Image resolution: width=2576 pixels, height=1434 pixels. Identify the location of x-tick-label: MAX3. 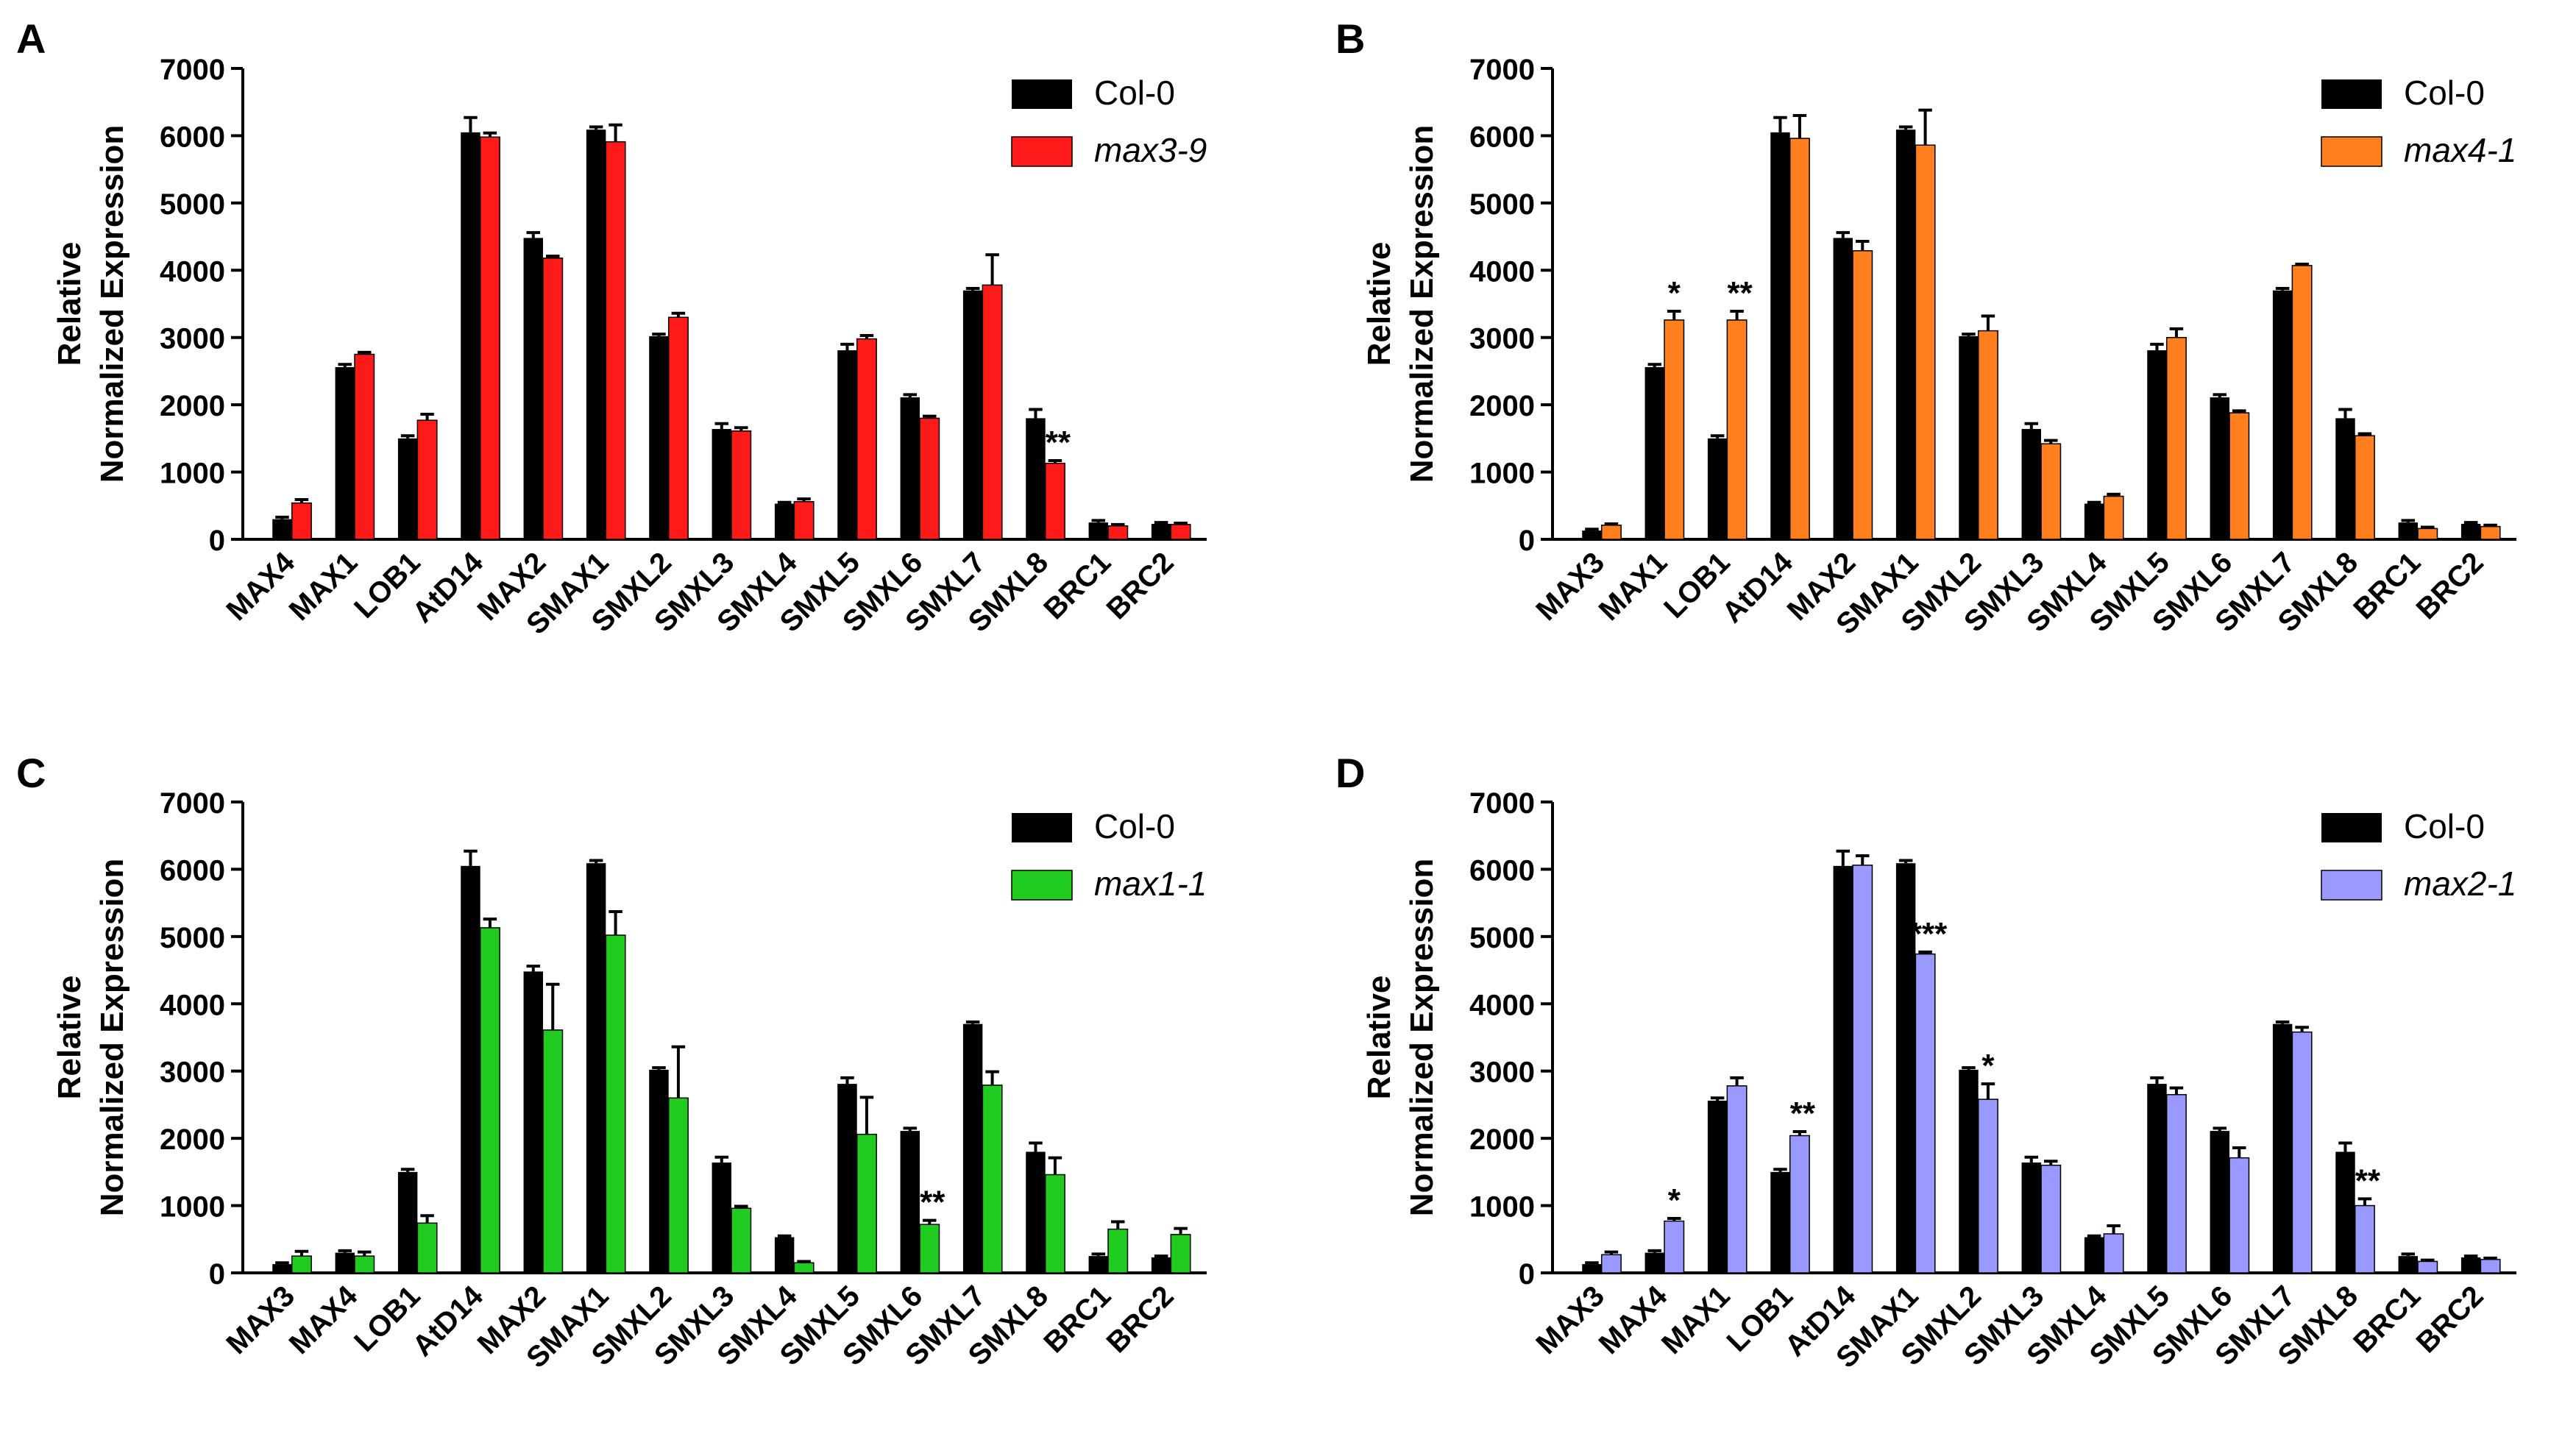
(1570, 586).